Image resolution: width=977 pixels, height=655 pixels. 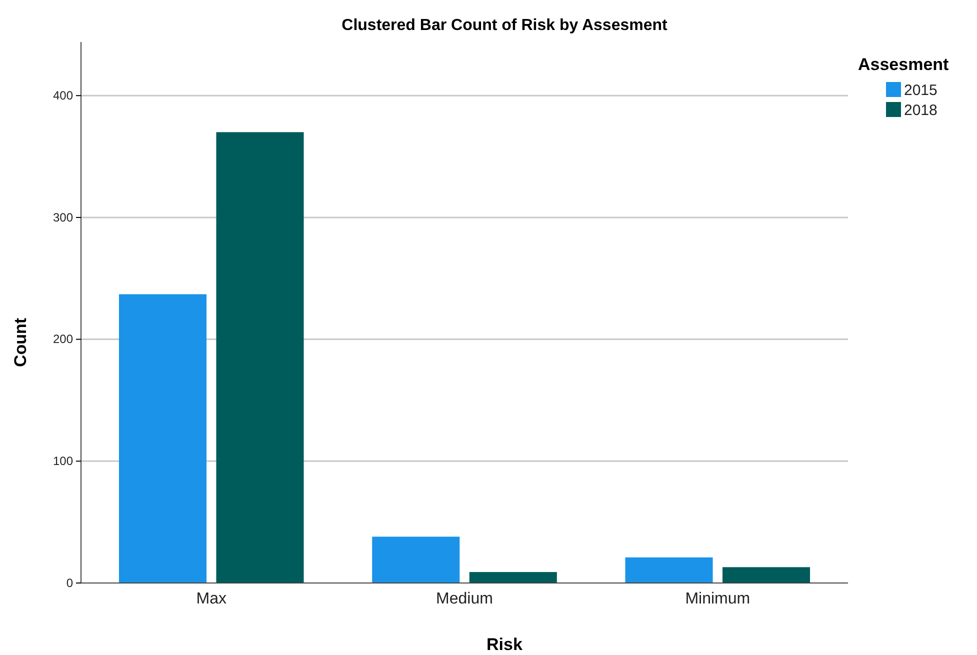 I want to click on y-tick-label: 0, so click(x=70, y=583).